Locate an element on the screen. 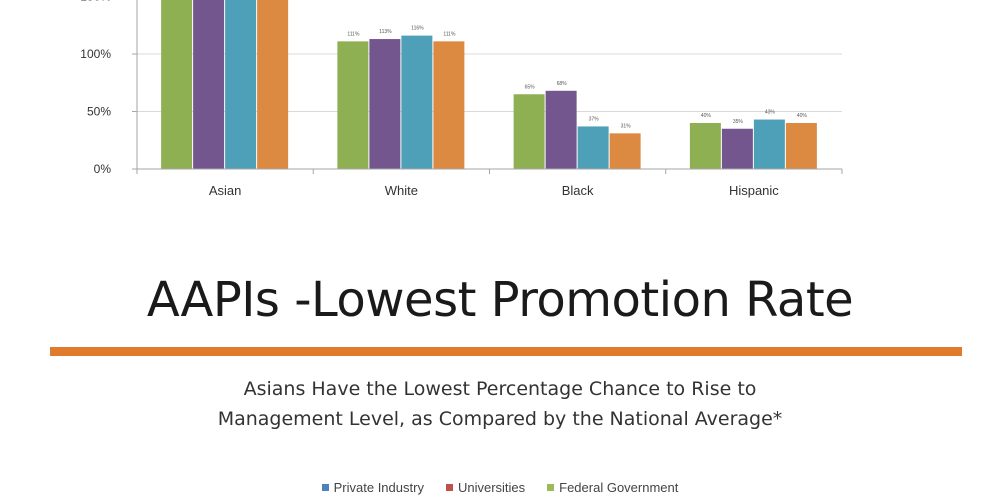 The height and width of the screenshot is (500, 1000). legend-label: Federal Government is located at coordinates (619, 487).